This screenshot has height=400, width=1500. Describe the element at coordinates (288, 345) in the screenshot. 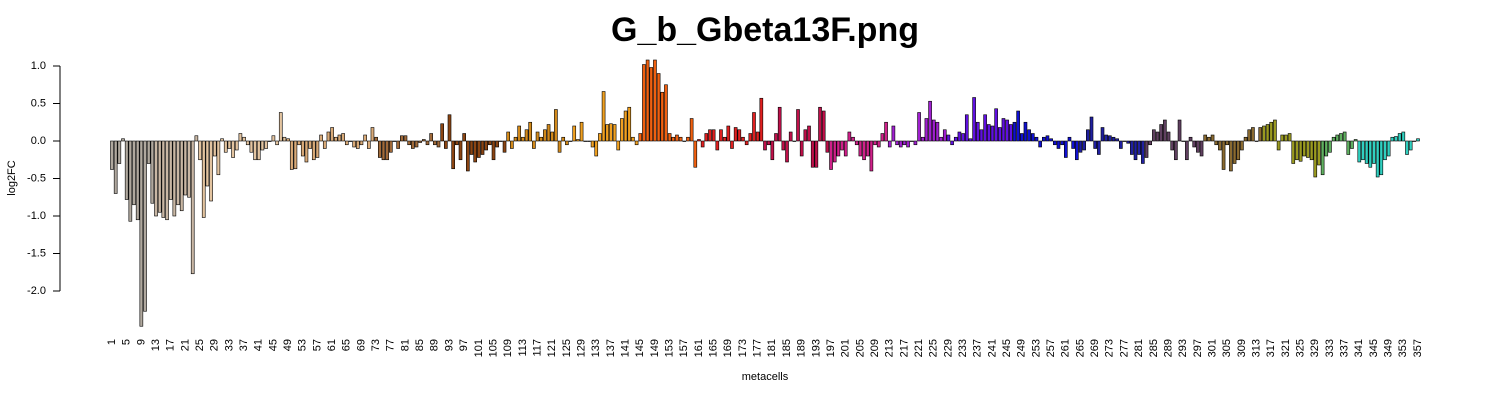

I see `x-tick-label: 49` at that location.